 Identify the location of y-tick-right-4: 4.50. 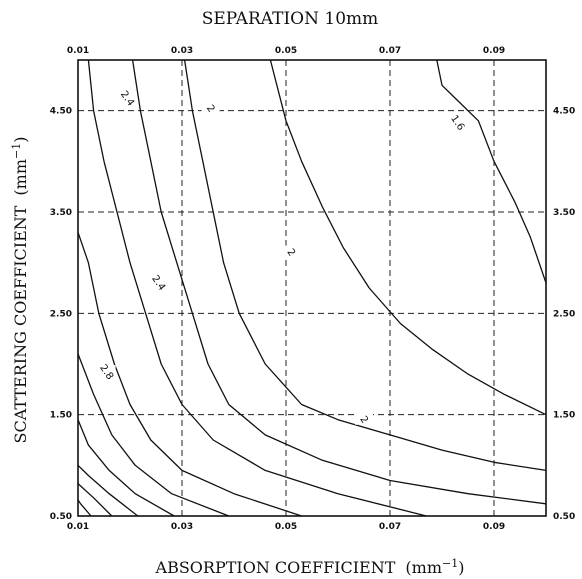
(564, 112).